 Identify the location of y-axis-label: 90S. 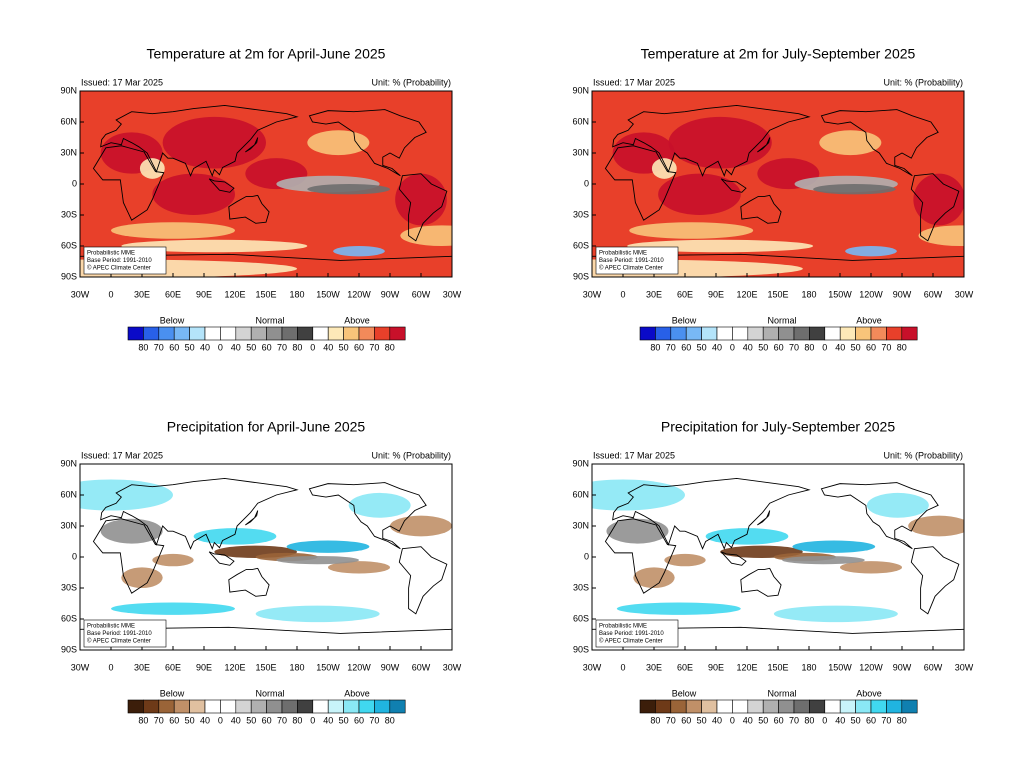
(581, 276).